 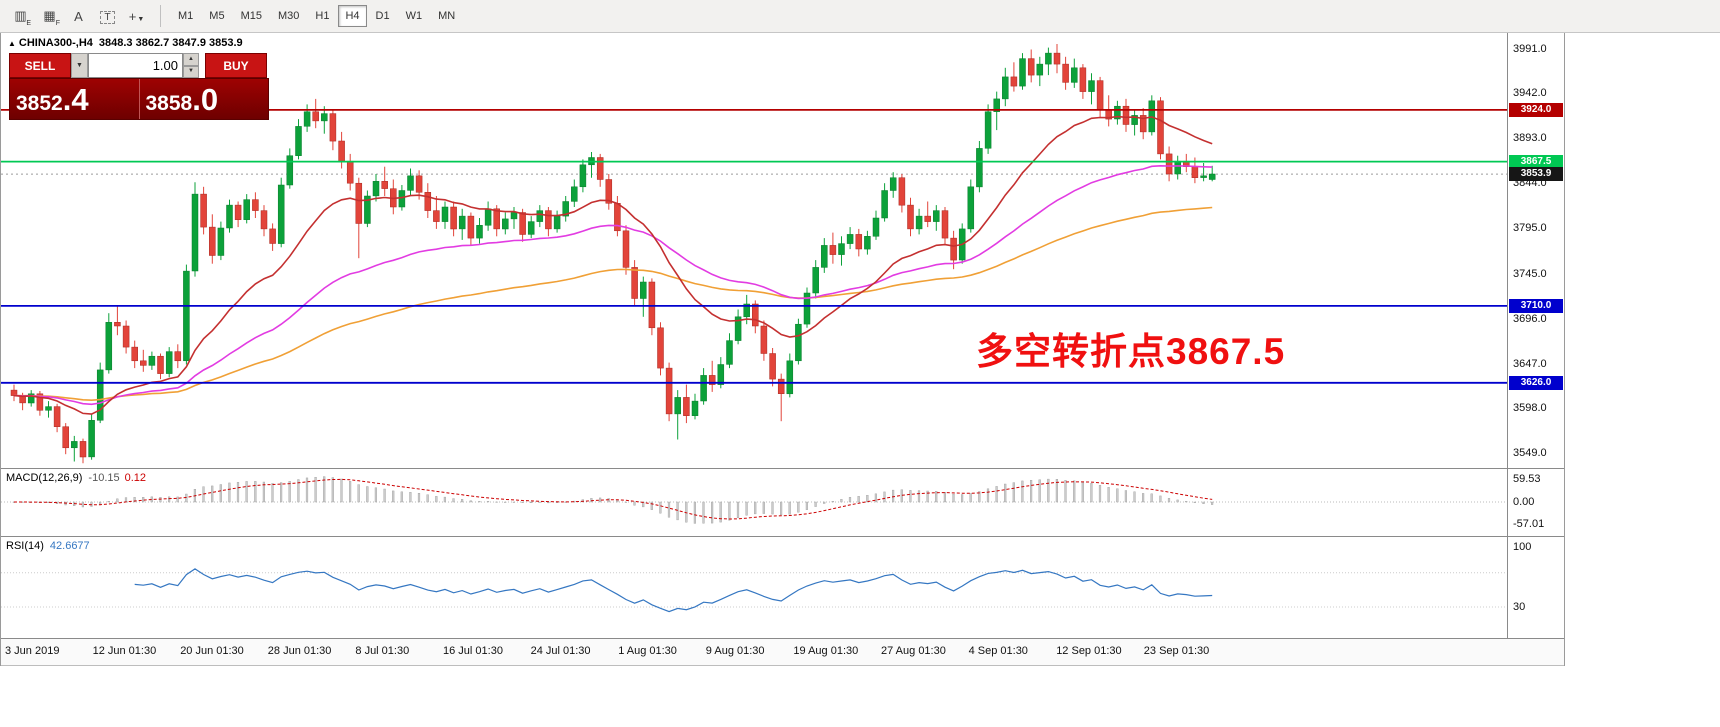 What do you see at coordinates (132, 16) in the screenshot?
I see `crosshair-tool-icon-glyph: +` at bounding box center [132, 16].